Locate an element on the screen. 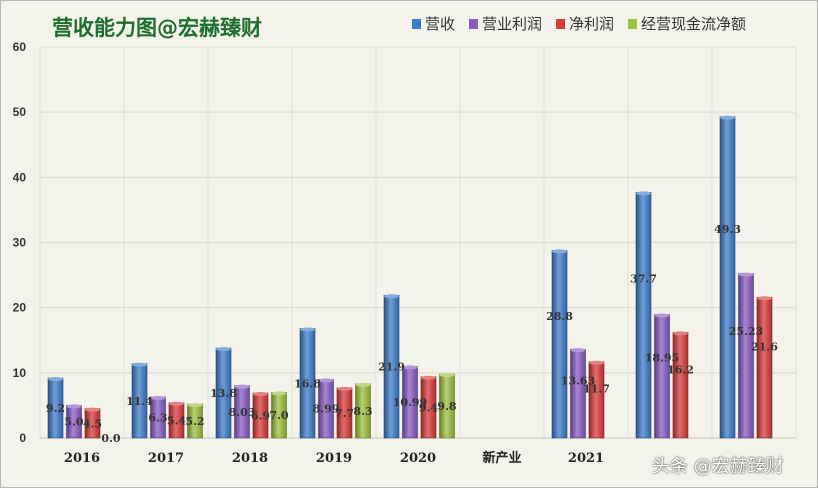  legend-label-revenue: 营收 is located at coordinates (440, 24).